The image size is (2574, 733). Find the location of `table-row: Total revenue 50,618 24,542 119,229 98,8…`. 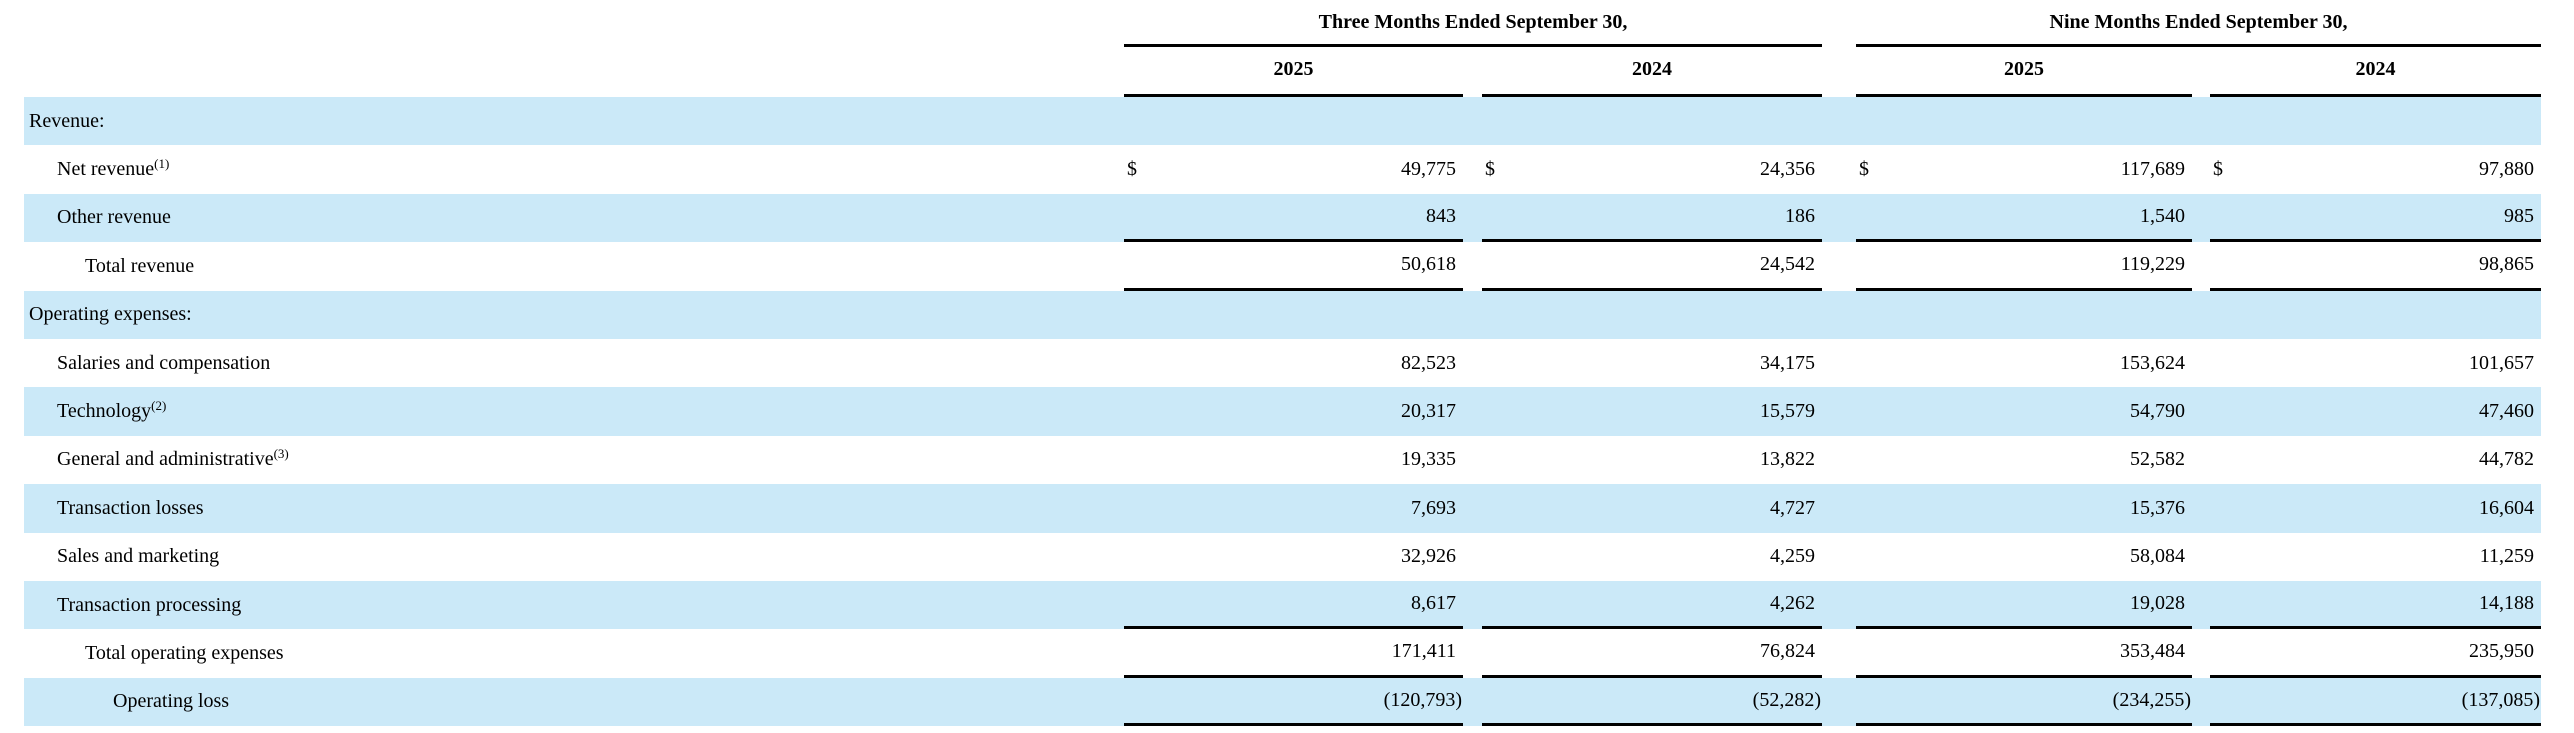

table-row: Total revenue 50,618 24,542 119,229 98,8… is located at coordinates (1282, 266).